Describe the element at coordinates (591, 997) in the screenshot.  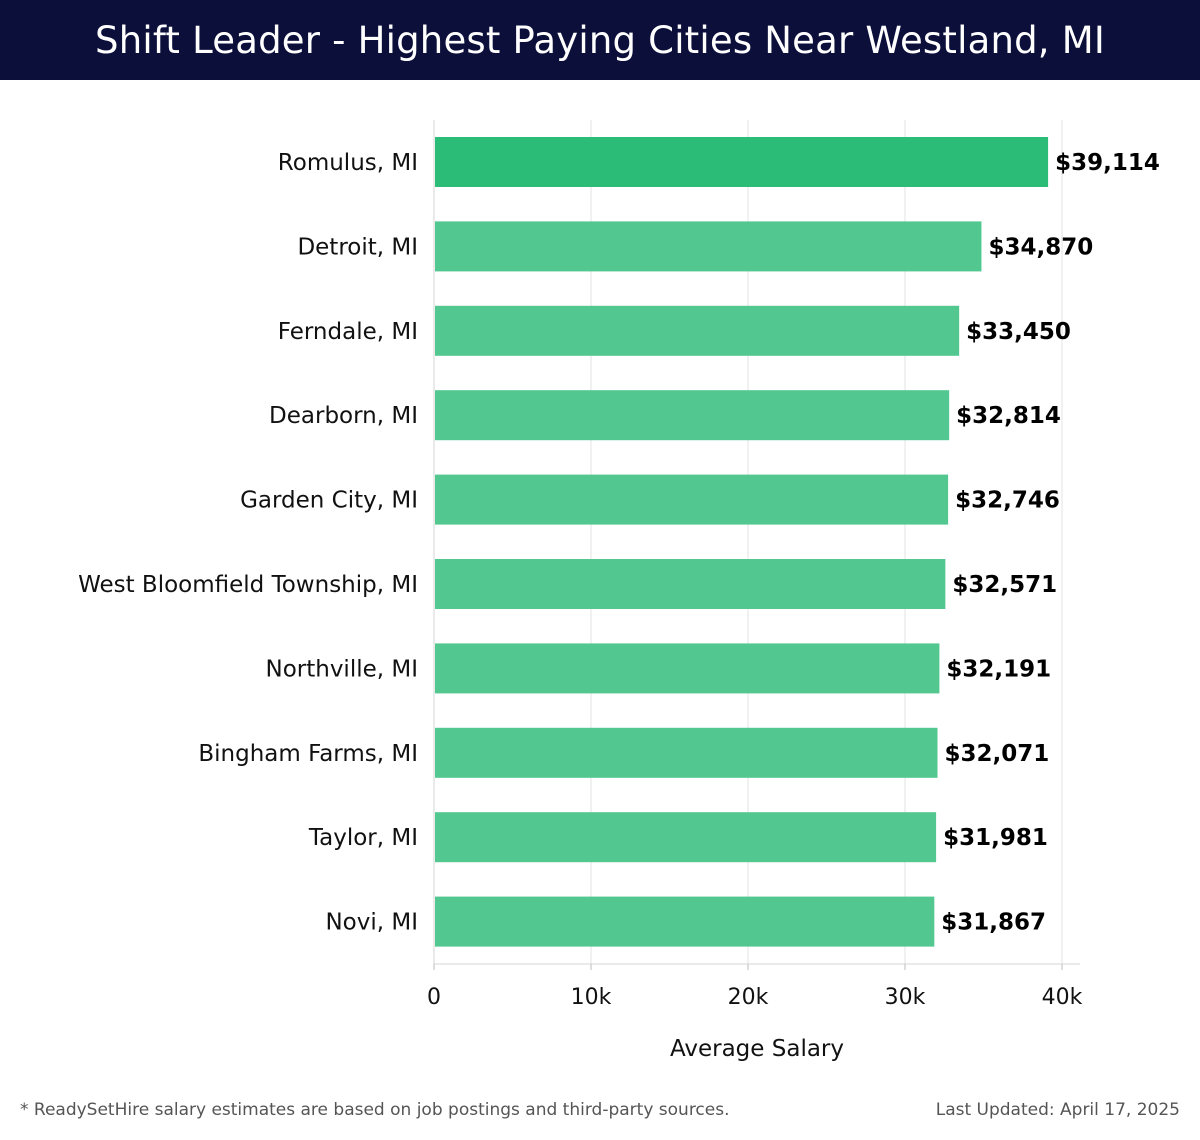
I see `x-tick-label: 10k` at that location.